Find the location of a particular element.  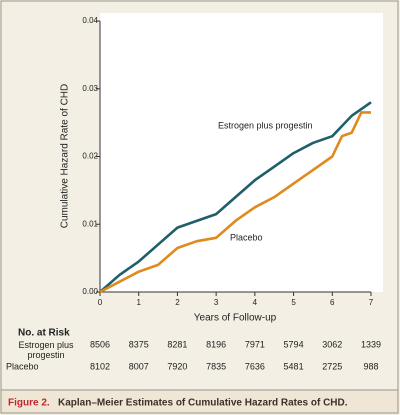

risk-count: 7920 is located at coordinates (177, 366).